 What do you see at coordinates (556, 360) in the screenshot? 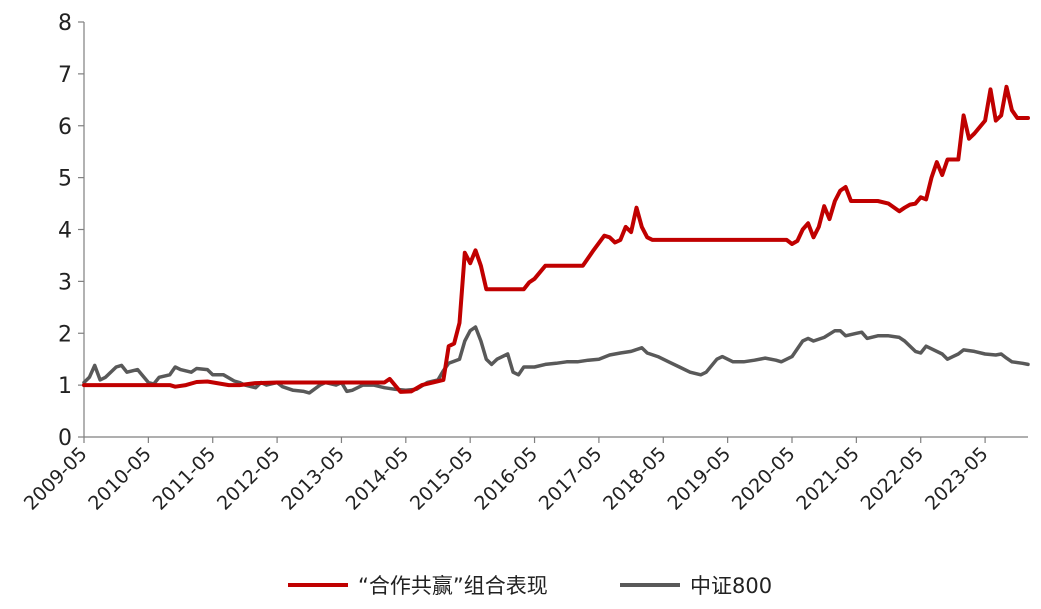
I see `series-line-csi800` at bounding box center [556, 360].